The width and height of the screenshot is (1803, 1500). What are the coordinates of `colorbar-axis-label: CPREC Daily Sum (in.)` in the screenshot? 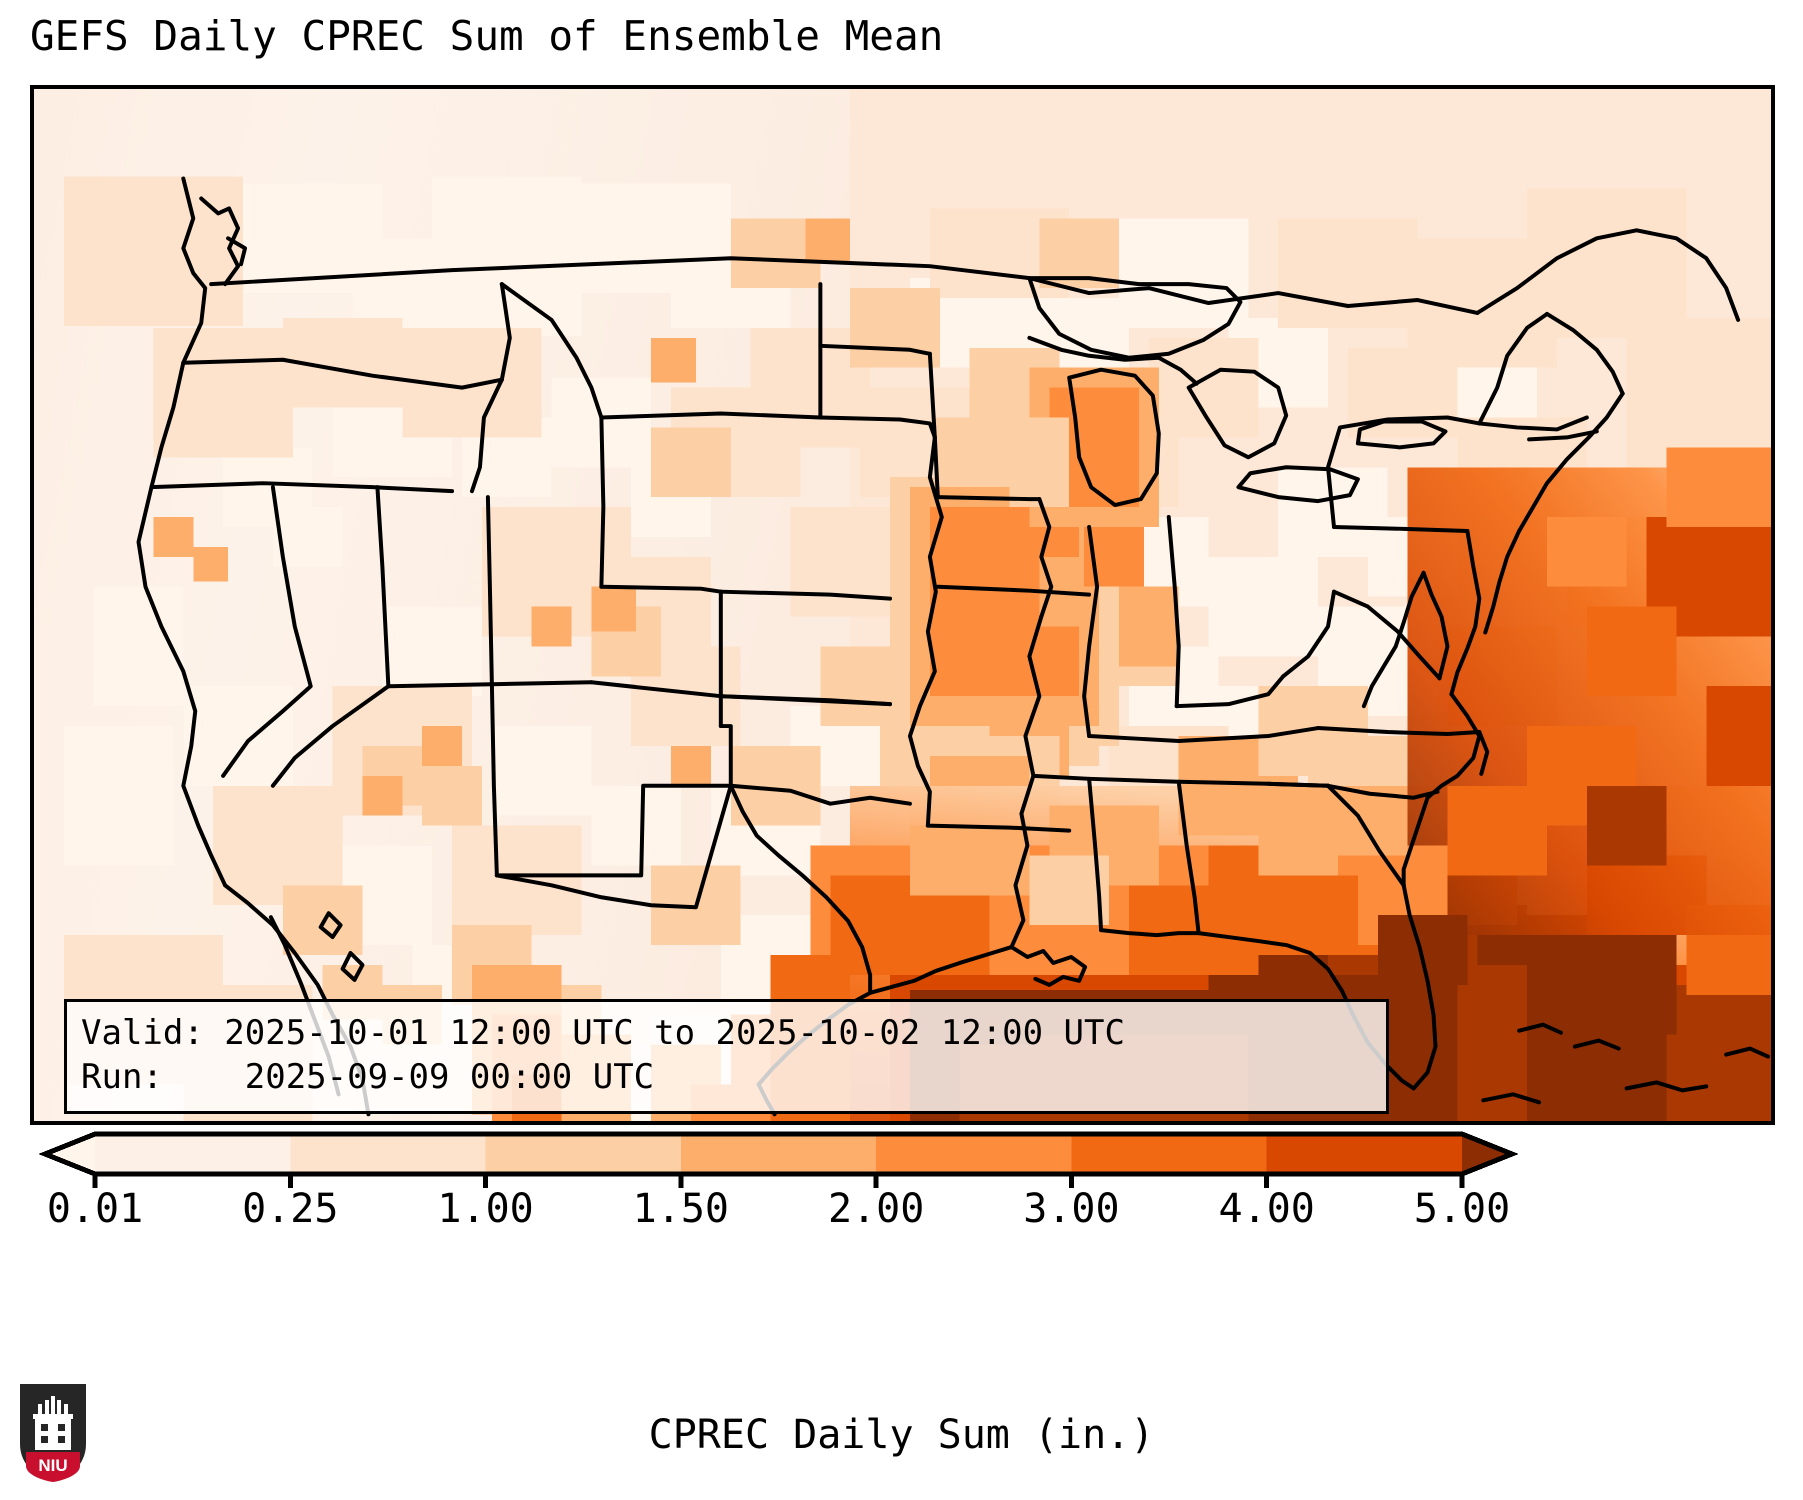 It's located at (901, 1435).